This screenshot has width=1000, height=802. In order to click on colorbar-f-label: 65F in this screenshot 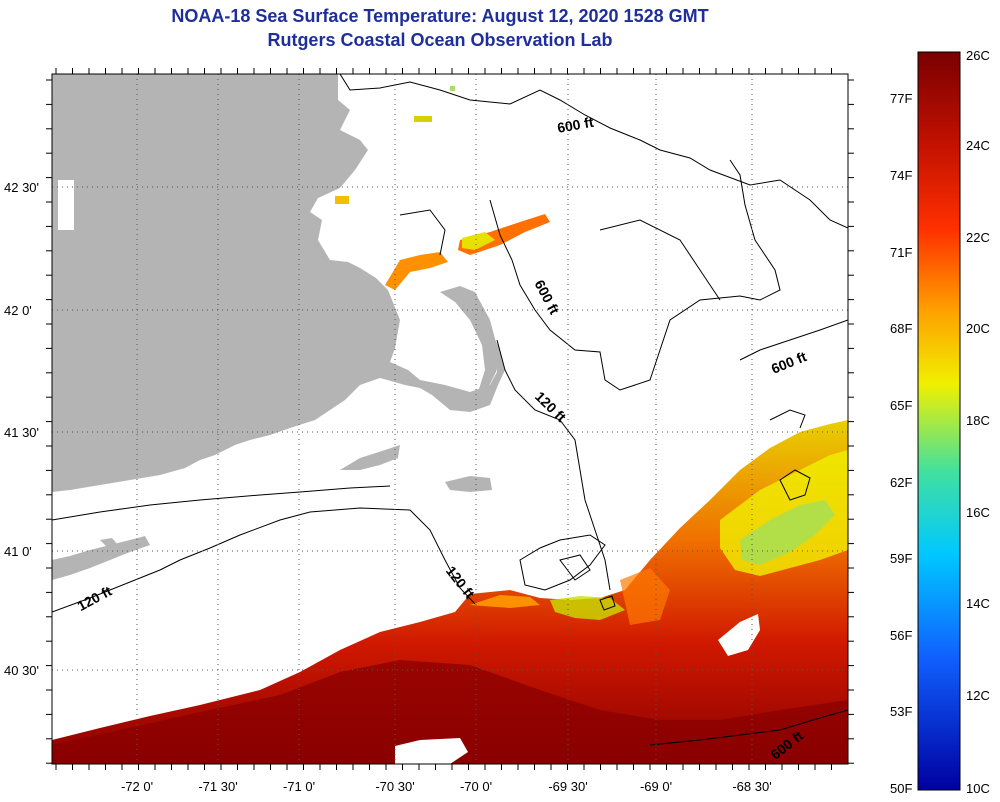, I will do `click(901, 405)`.